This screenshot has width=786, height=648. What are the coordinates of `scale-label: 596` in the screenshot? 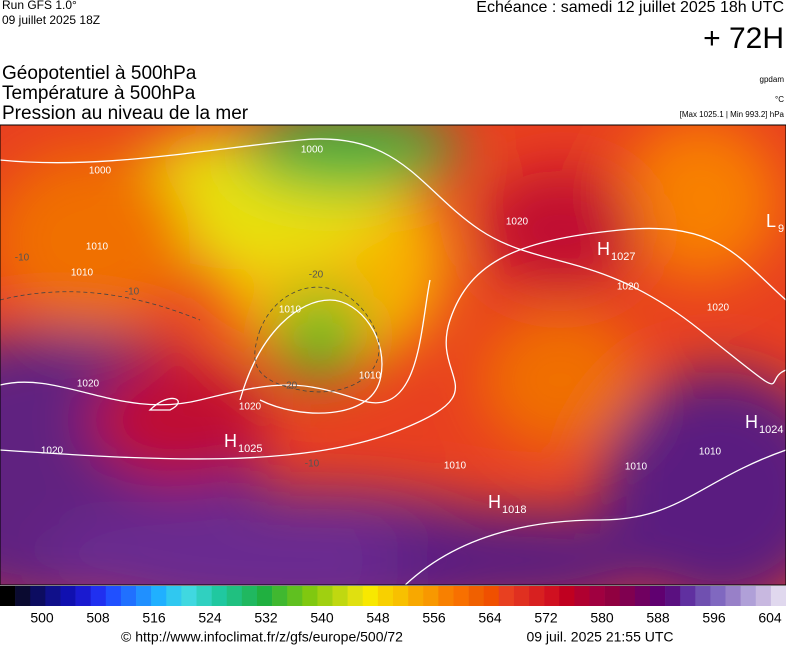 It's located at (714, 618).